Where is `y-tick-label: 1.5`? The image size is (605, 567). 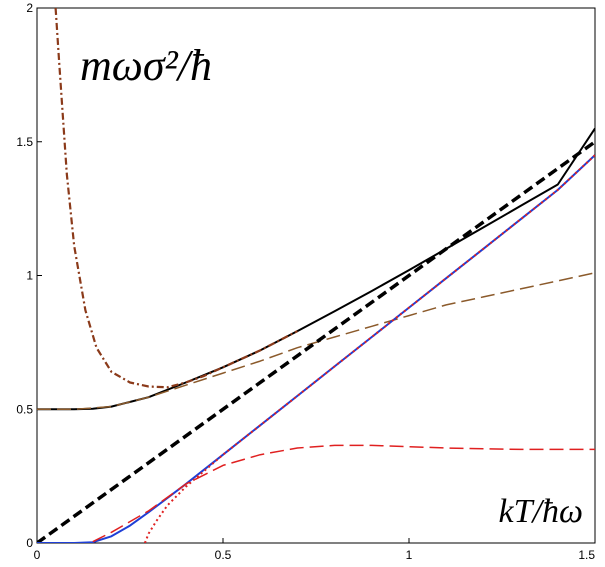
y-tick-label: 1.5 is located at coordinates (24, 142).